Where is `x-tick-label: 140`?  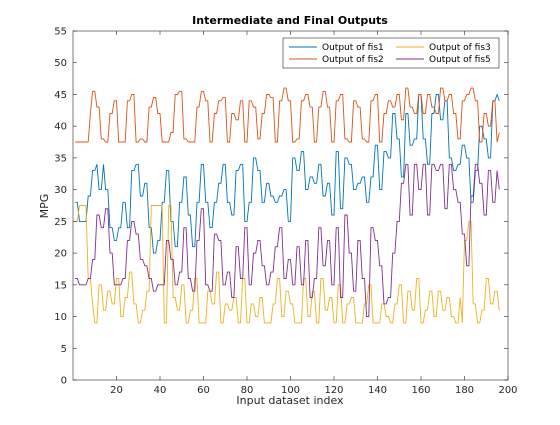 x-tick-label: 140 is located at coordinates (377, 390).